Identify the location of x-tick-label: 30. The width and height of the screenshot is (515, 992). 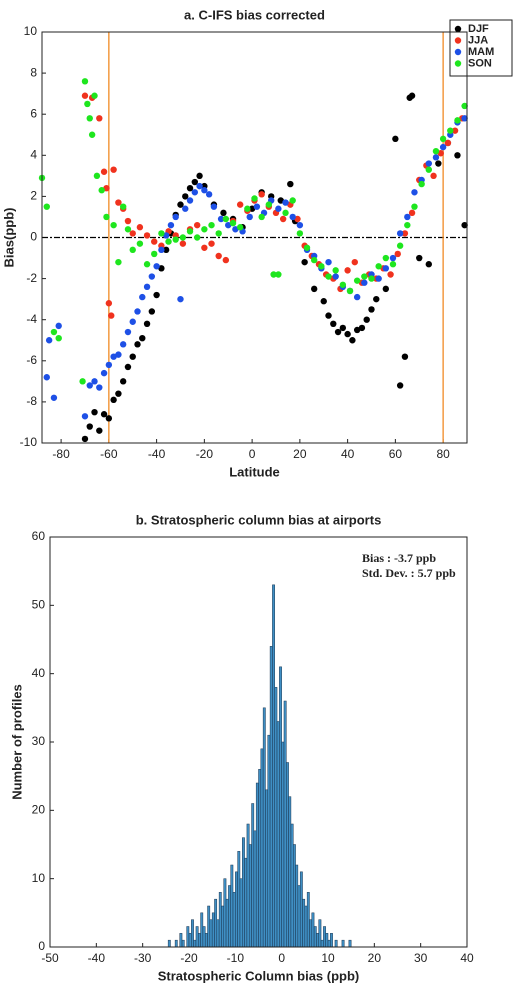
(421, 958).